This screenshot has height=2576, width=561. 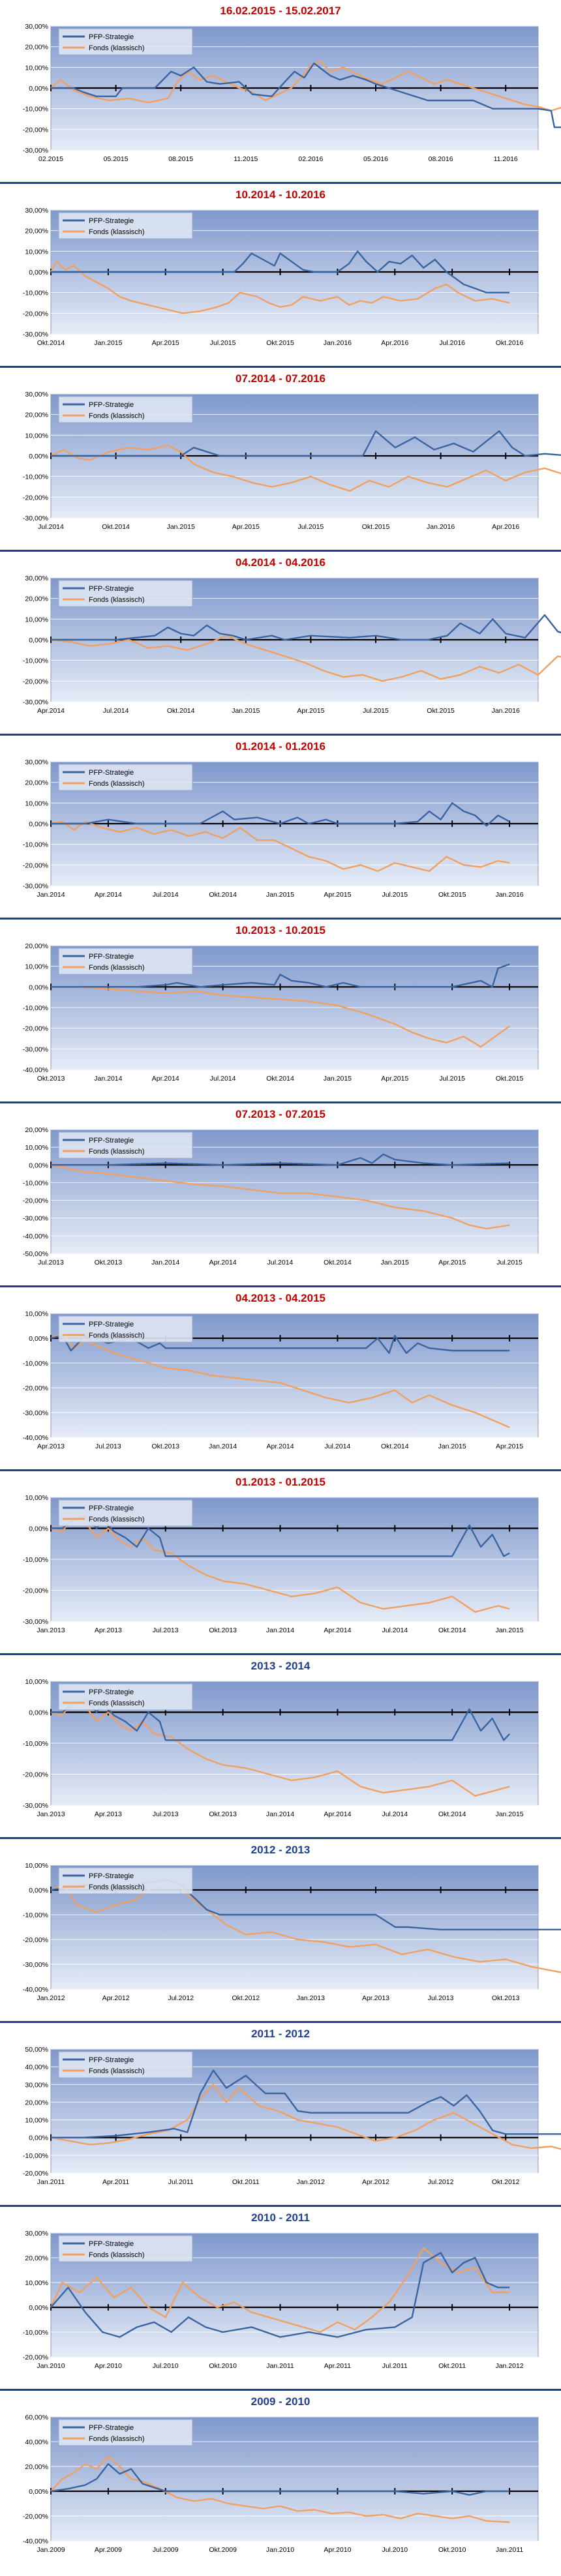 What do you see at coordinates (165, 1446) in the screenshot?
I see `x-tick-label: Okt.2013` at bounding box center [165, 1446].